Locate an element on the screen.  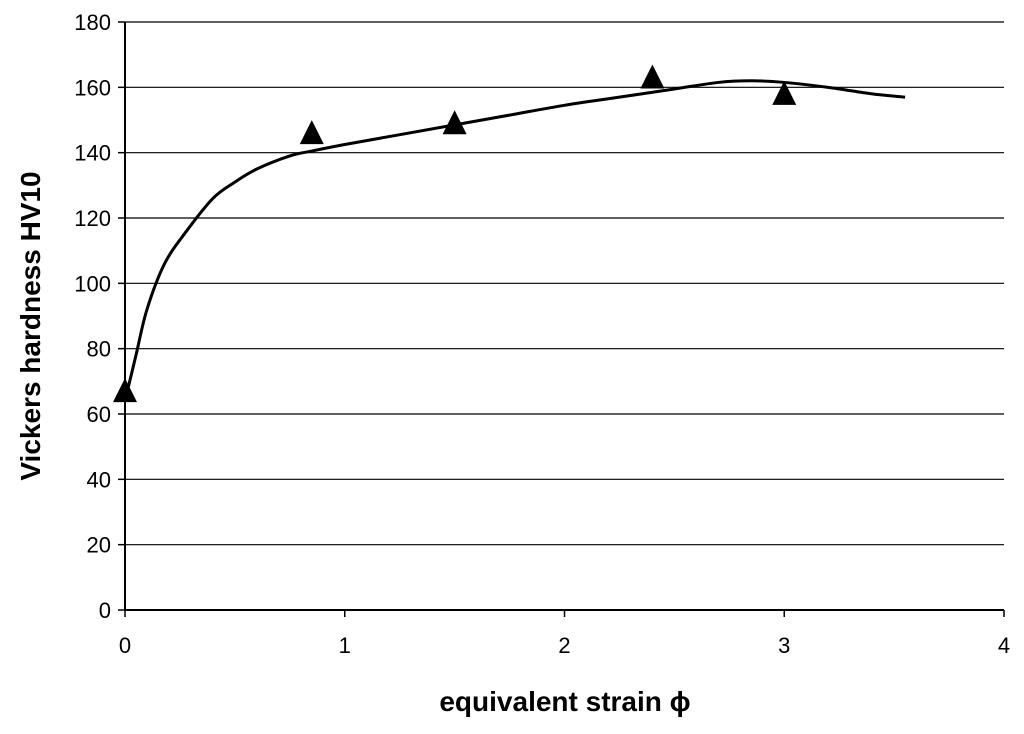
y-tick-label: 60 is located at coordinates (99, 414).